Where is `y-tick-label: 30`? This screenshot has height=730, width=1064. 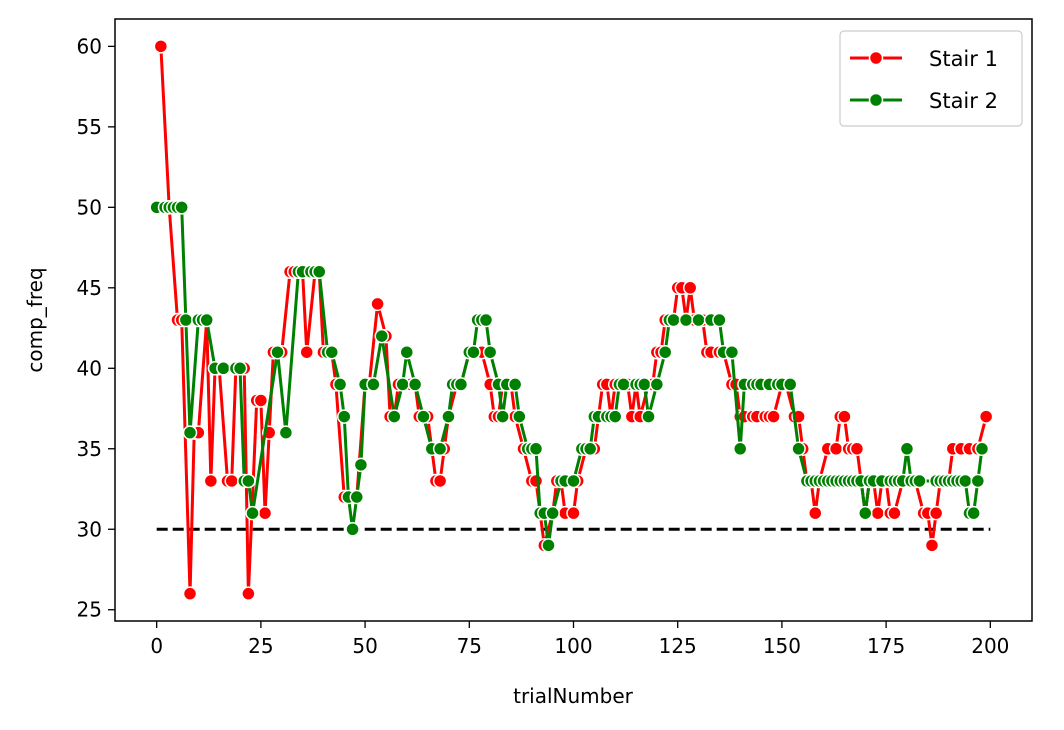 y-tick-label: 30 is located at coordinates (89, 529).